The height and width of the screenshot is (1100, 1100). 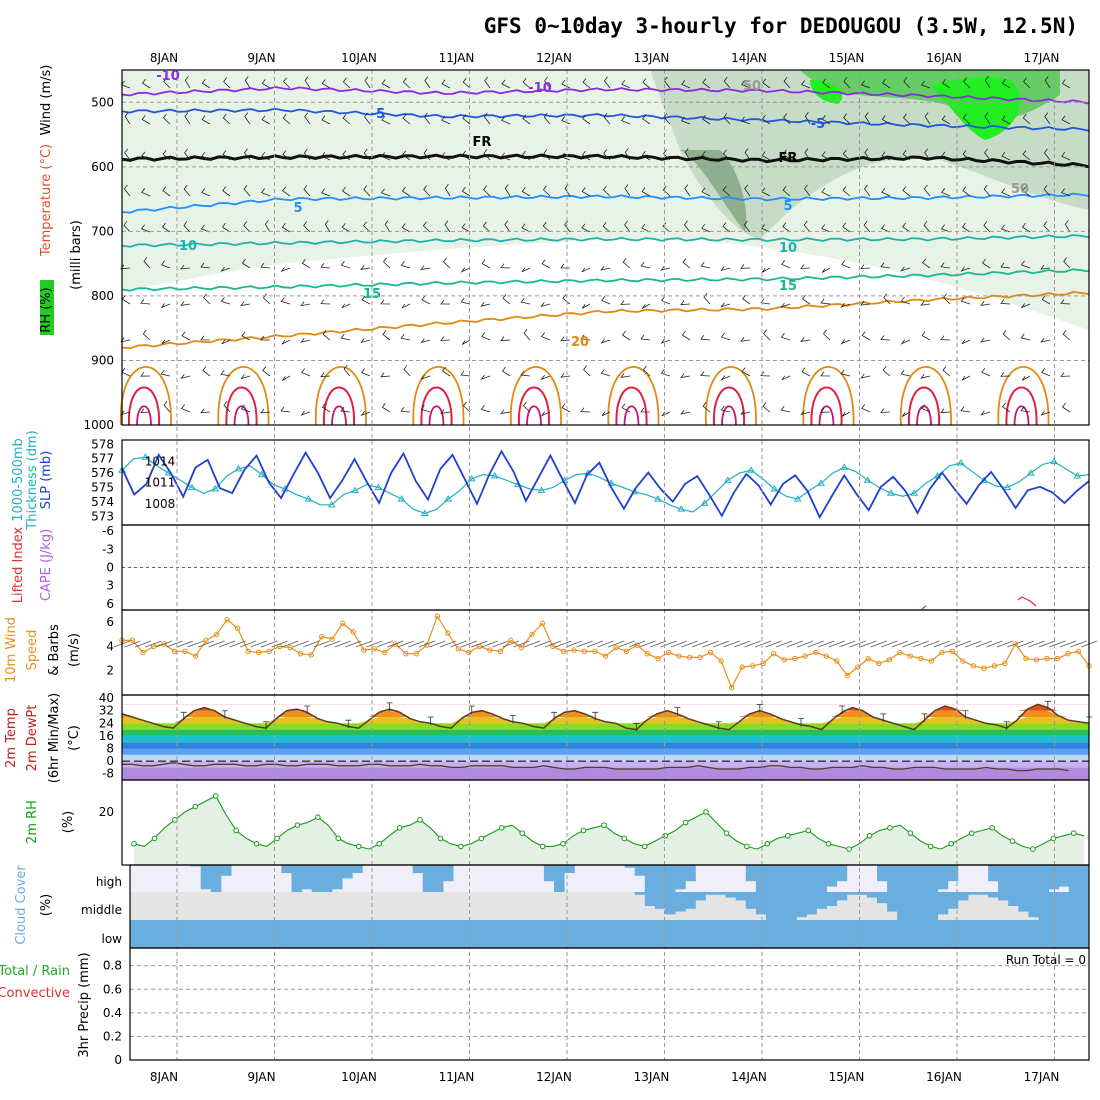 What do you see at coordinates (110, 604) in the screenshot?
I see `tick-li: 6` at bounding box center [110, 604].